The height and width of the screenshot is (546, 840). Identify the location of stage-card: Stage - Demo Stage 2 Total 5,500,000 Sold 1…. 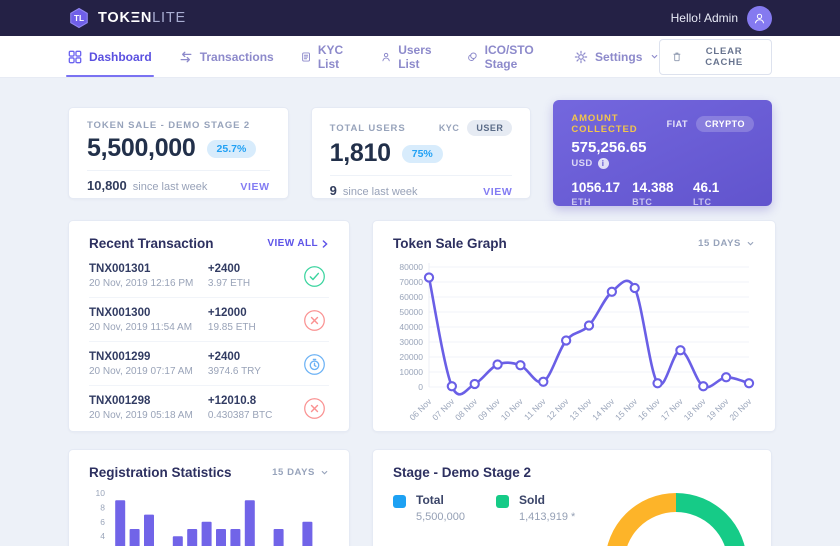
(572, 497).